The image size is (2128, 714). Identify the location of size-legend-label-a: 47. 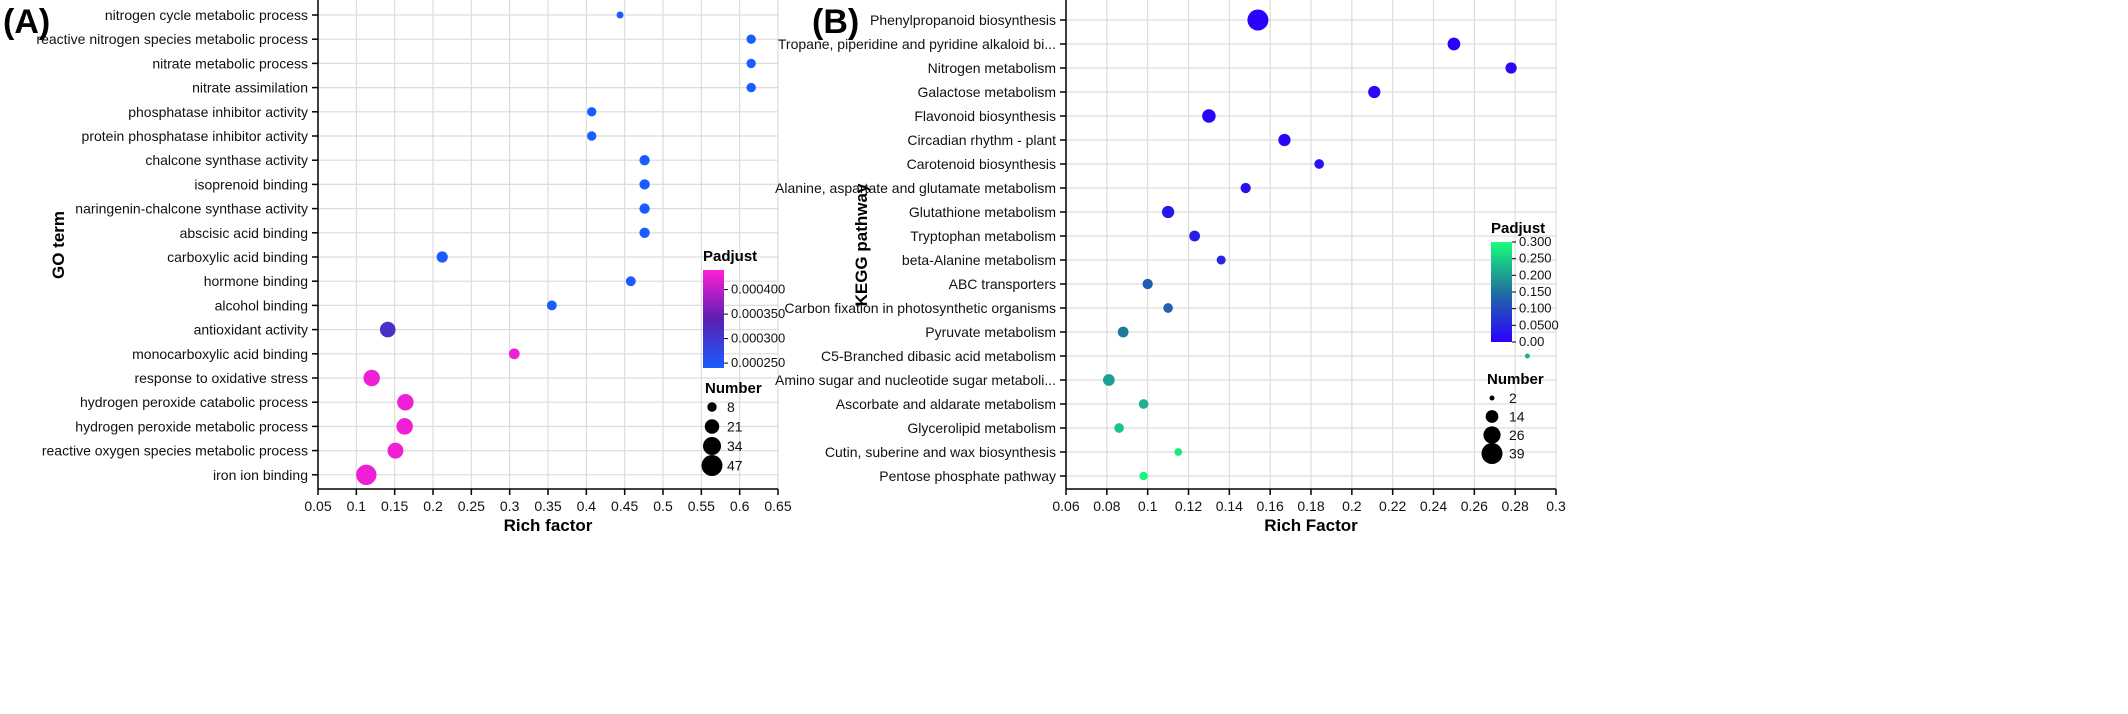
(735, 466).